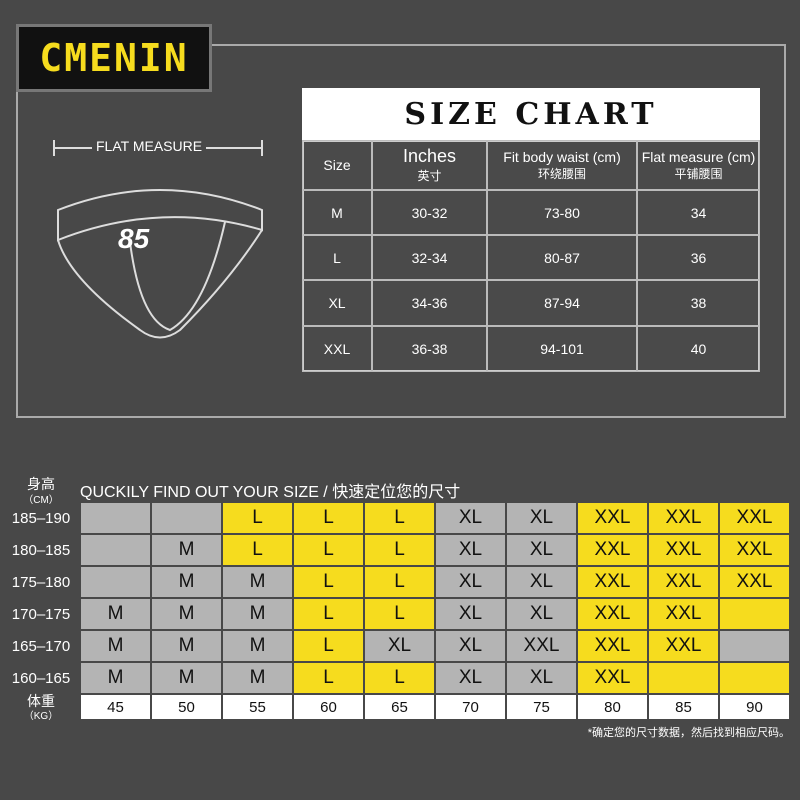  I want to click on header-cell: Fit body waist (cm) 环绕腰围, so click(562, 165).